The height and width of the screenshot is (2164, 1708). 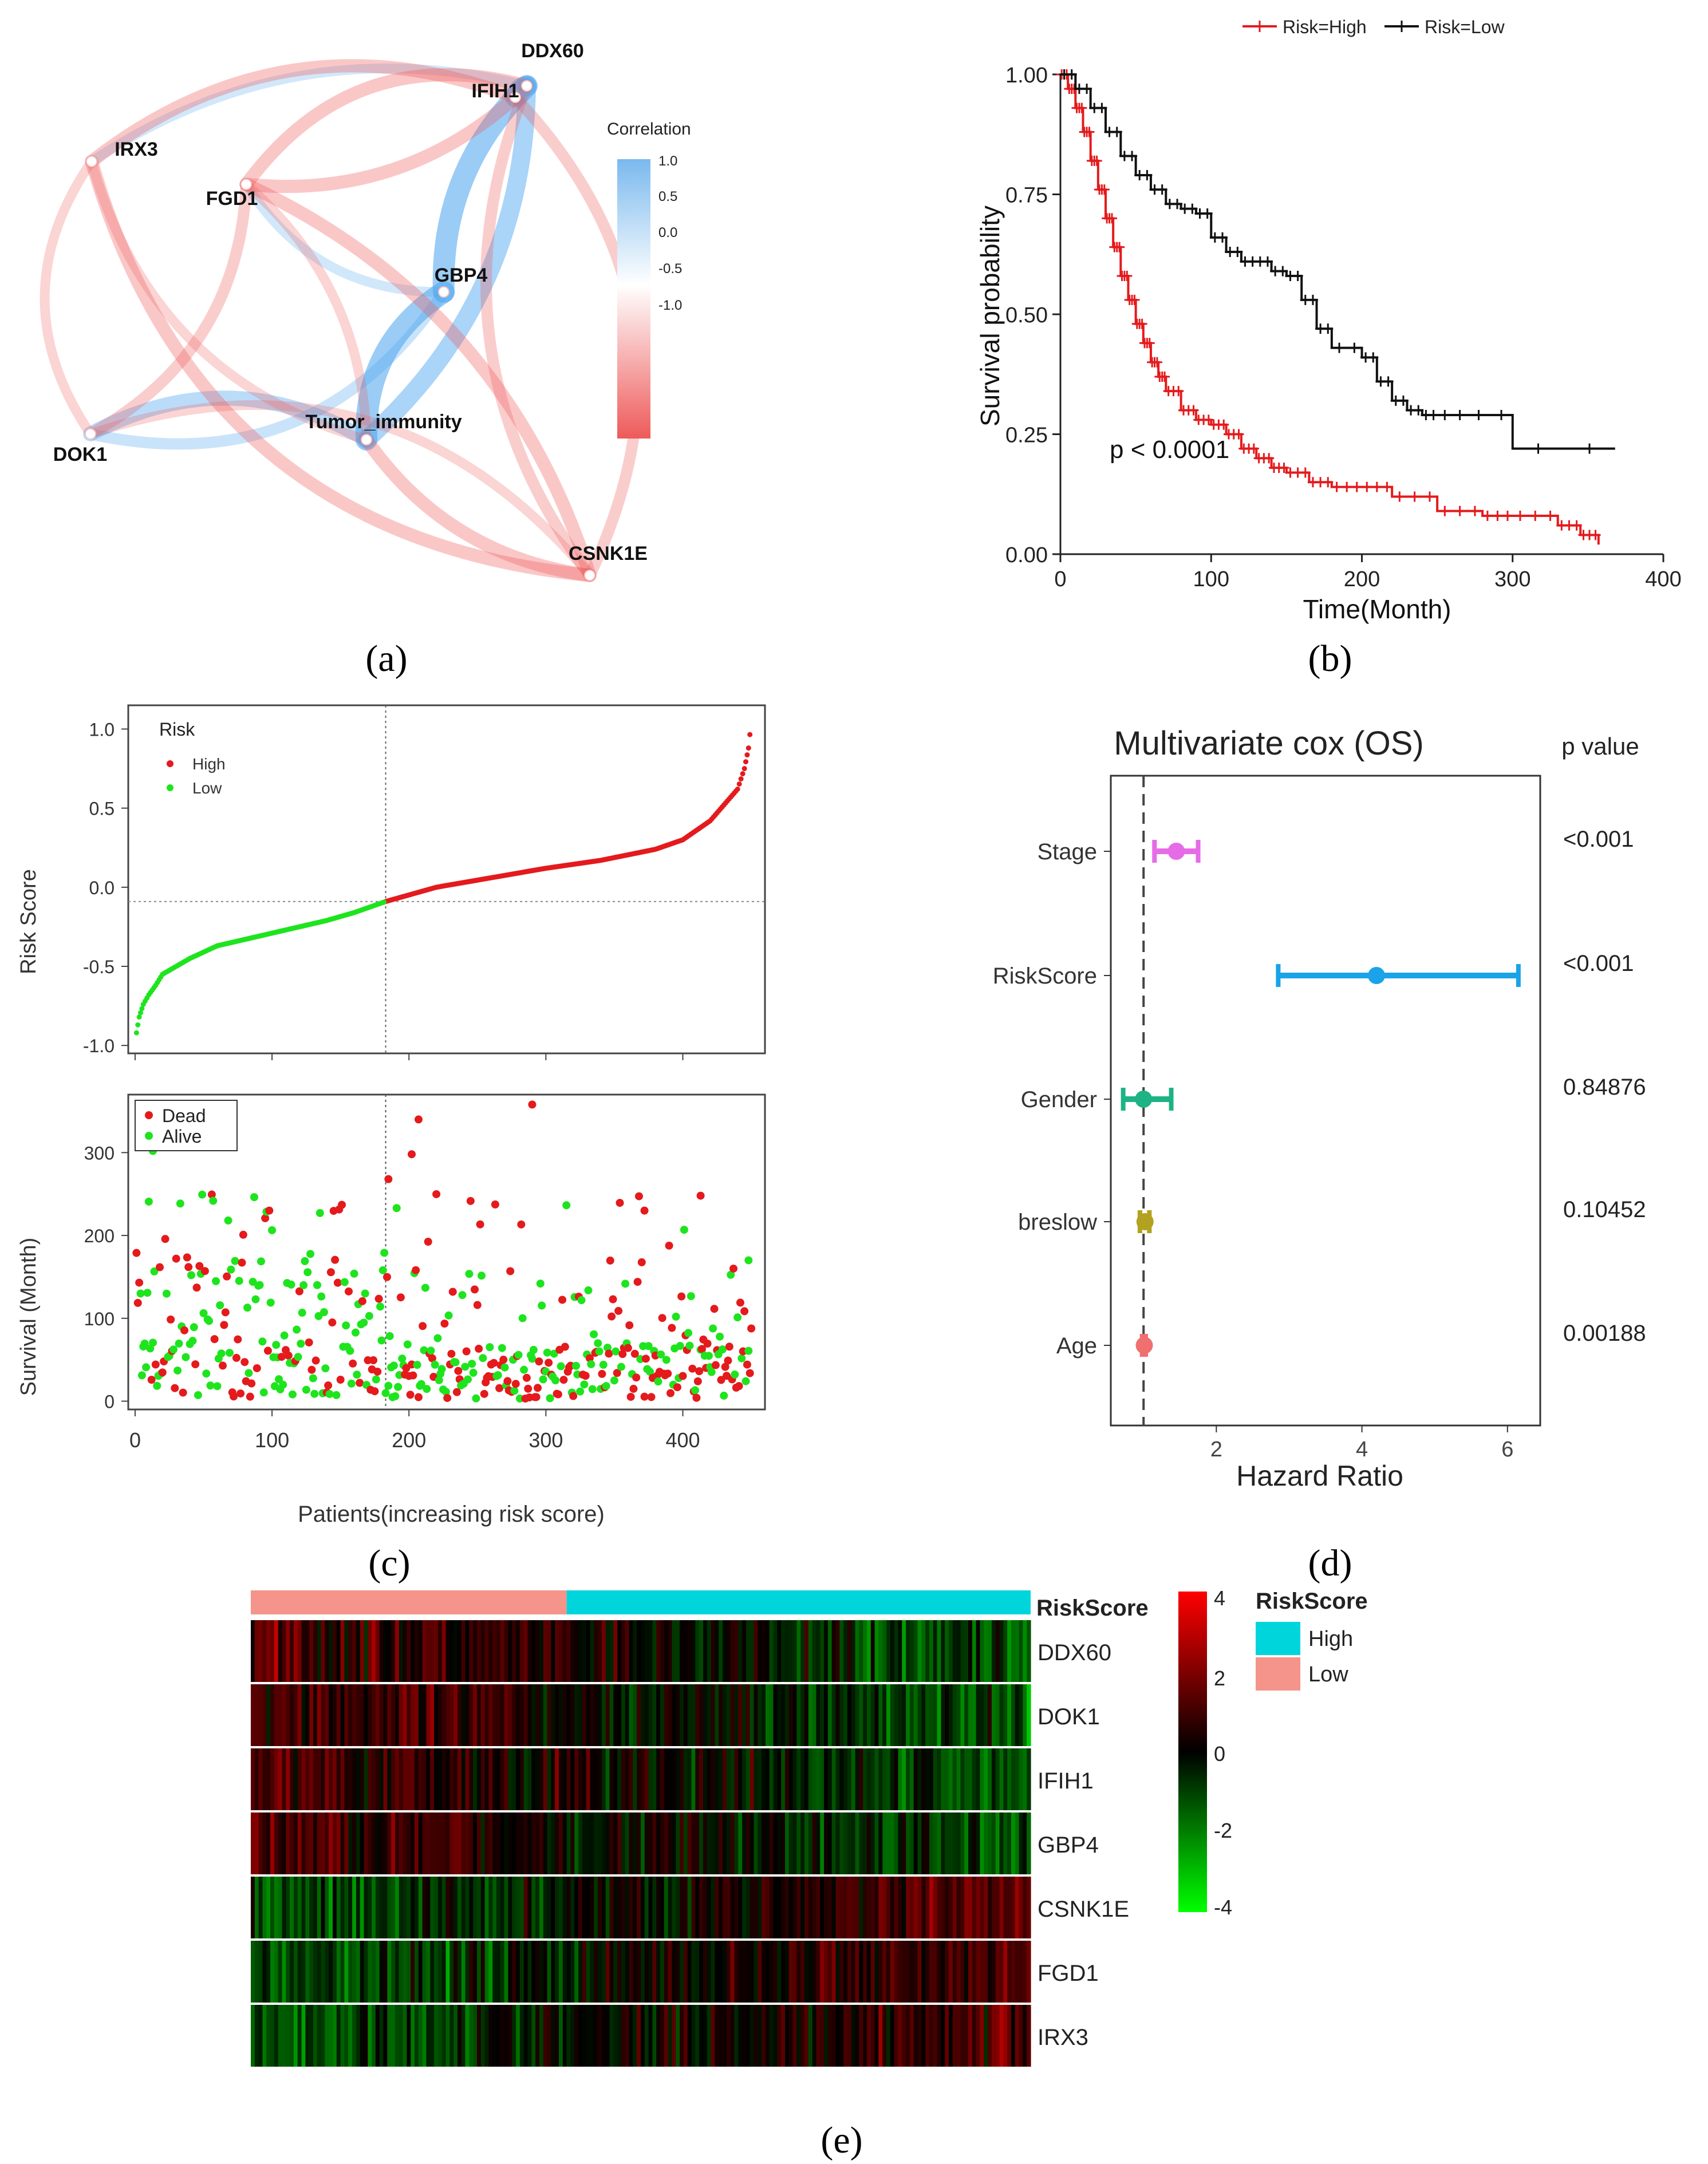 I want to click on outlier-point, so click(x=388, y=1179).